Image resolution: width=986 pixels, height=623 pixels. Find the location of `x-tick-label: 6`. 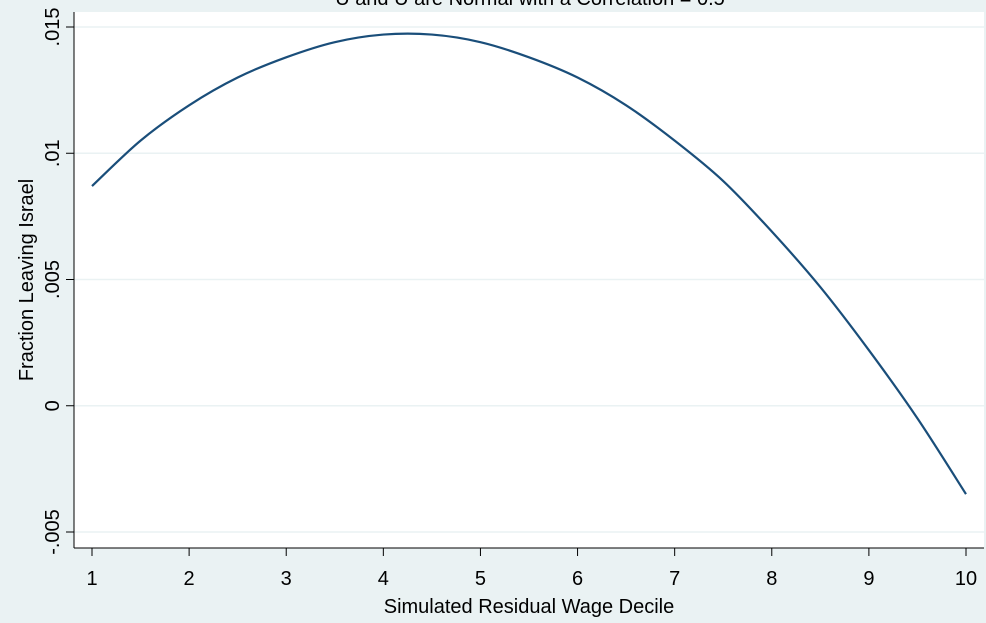

x-tick-label: 6 is located at coordinates (577, 579).